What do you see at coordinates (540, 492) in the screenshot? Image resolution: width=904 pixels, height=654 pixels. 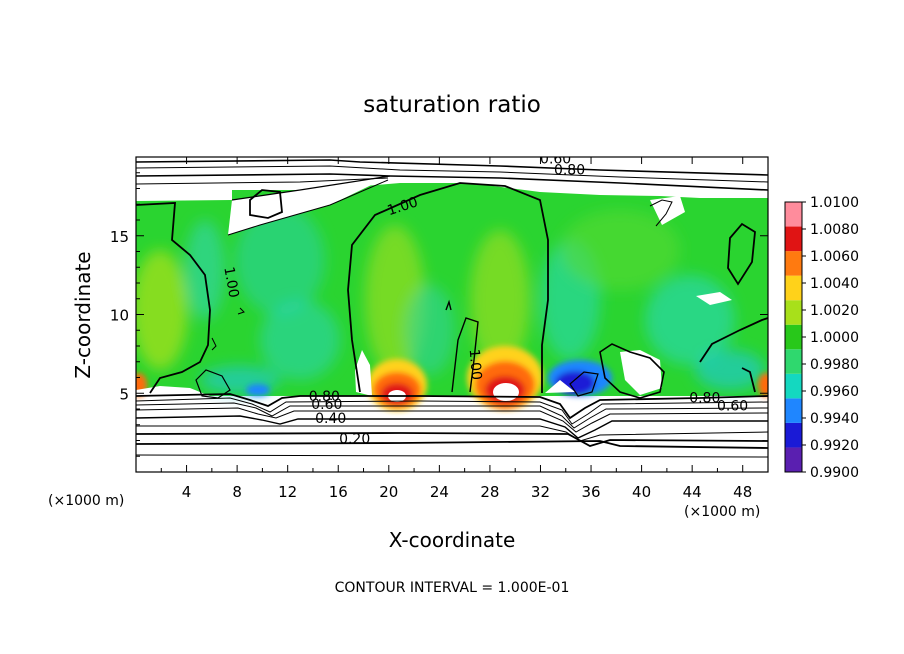 I see `x-tick-label: 32` at bounding box center [540, 492].